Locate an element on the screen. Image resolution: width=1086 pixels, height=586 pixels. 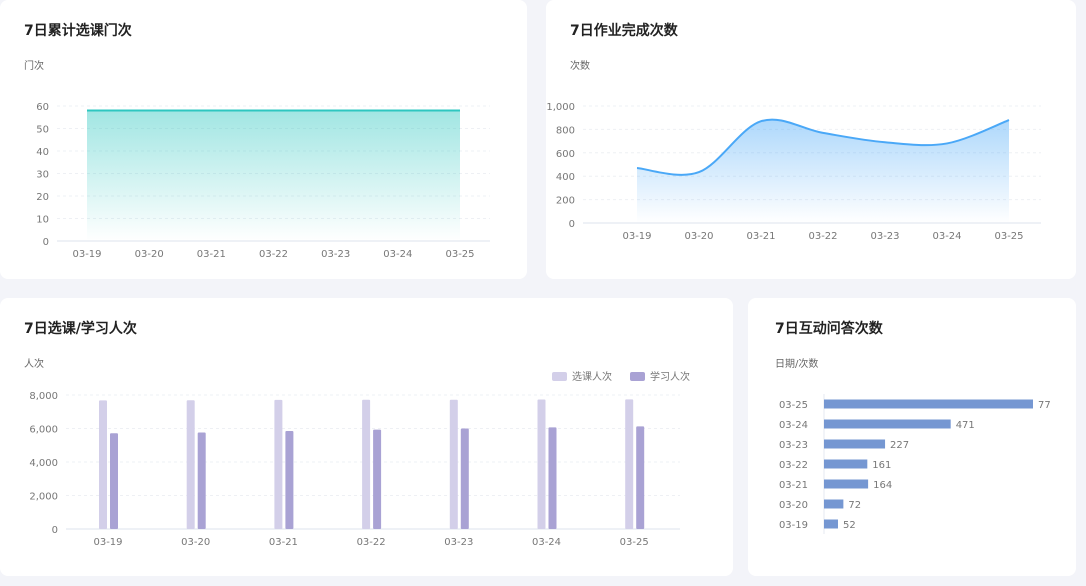
y-unit-label: 日期/次数 is located at coordinates (797, 364).